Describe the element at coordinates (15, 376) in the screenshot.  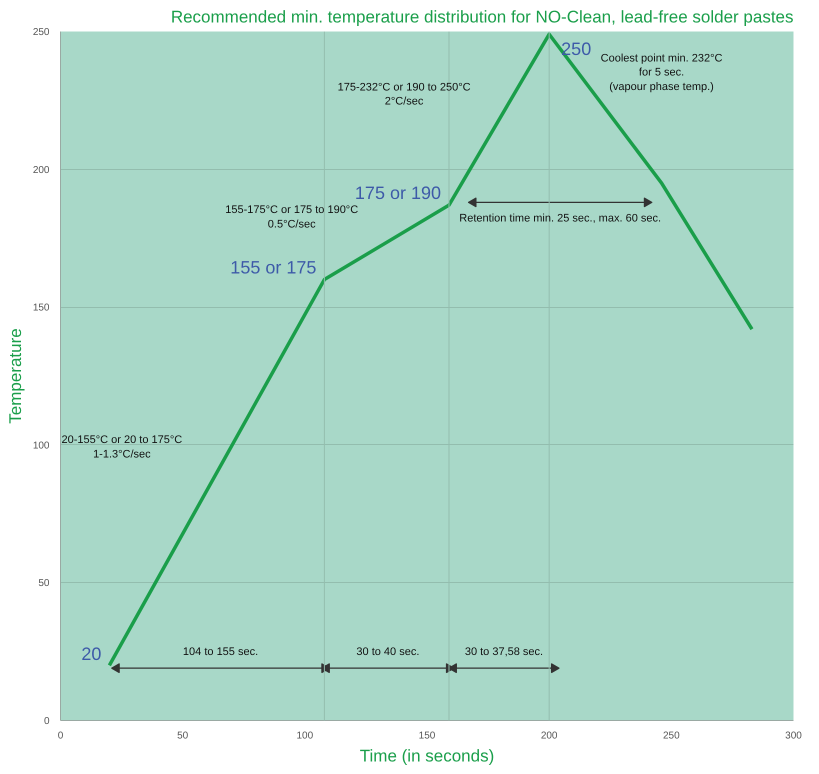
I see `y-axis-title: Temperature` at that location.